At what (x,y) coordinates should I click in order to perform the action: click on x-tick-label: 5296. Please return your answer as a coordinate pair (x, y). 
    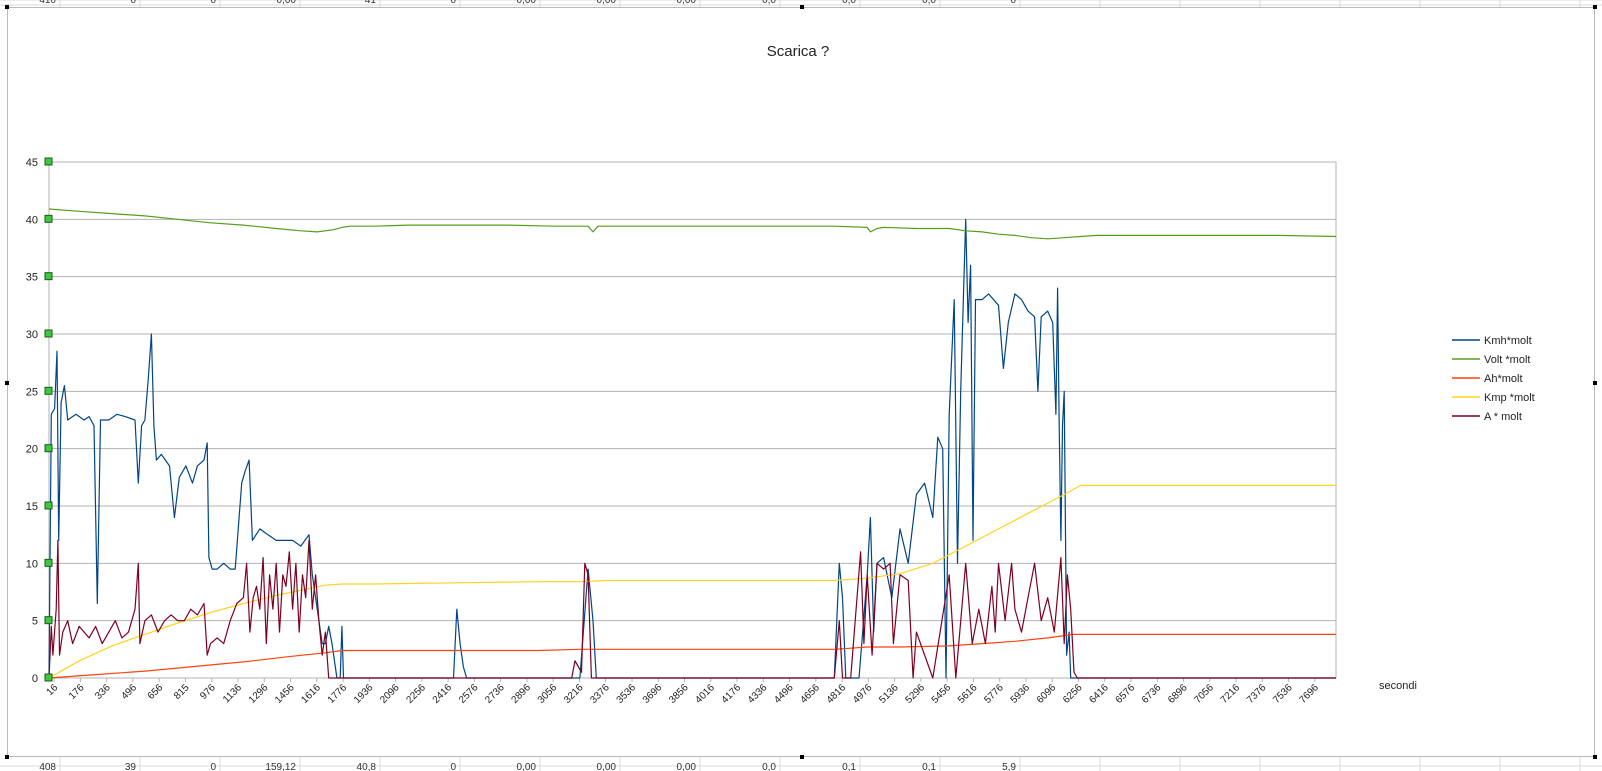
    Looking at the image, I should click on (915, 694).